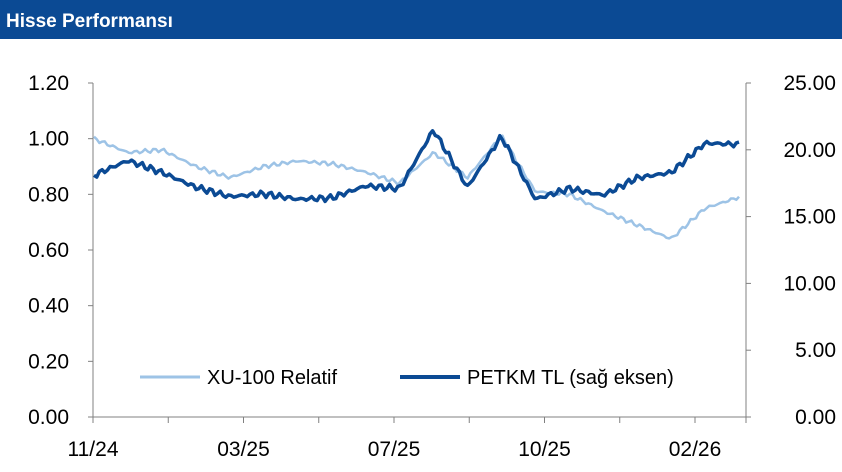 This screenshot has height=472, width=842. What do you see at coordinates (48, 361) in the screenshot?
I see `left-tick-label: 0.20` at bounding box center [48, 361].